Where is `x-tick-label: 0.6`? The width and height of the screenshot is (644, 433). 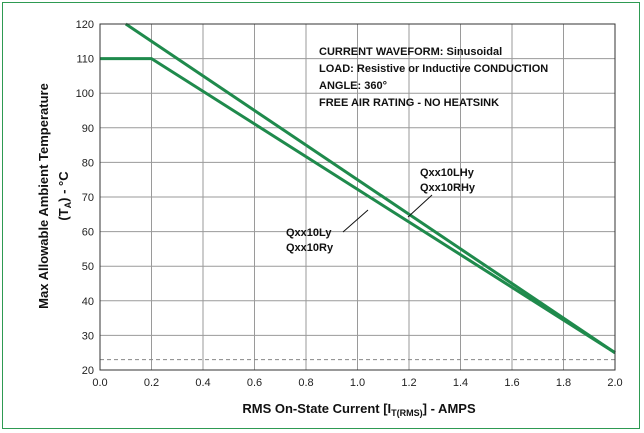 x-tick-label: 0.6 is located at coordinates (254, 383).